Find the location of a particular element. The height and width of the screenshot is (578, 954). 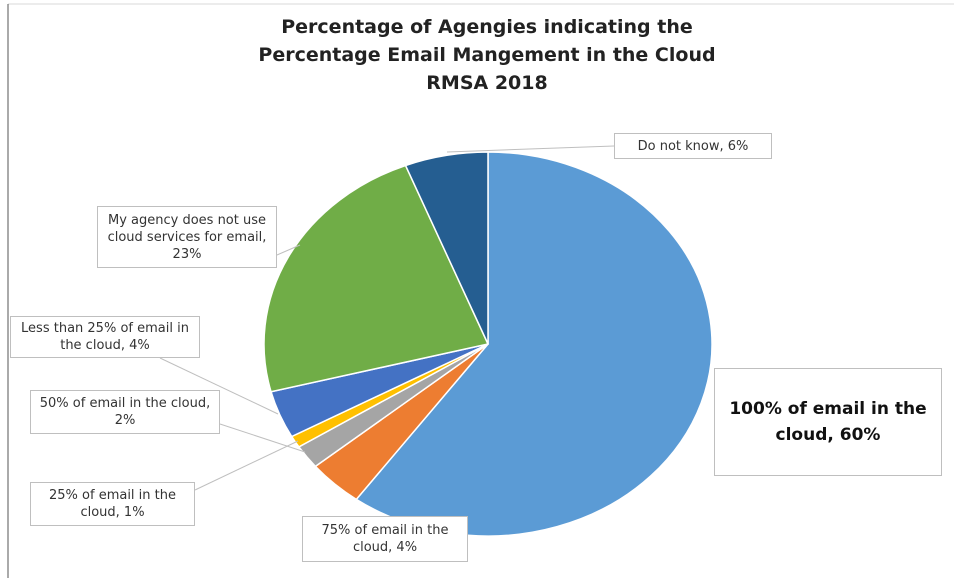

data-label: Do not know, 6% is located at coordinates (693, 146).